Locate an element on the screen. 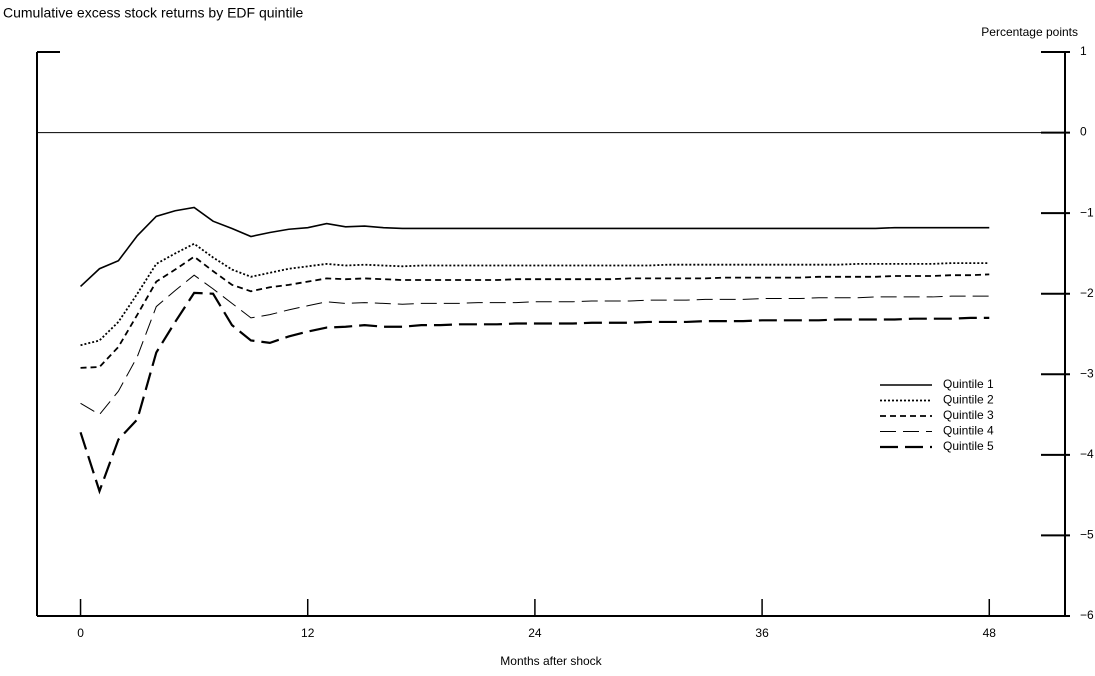  x-tick-label: 0 is located at coordinates (80, 633).